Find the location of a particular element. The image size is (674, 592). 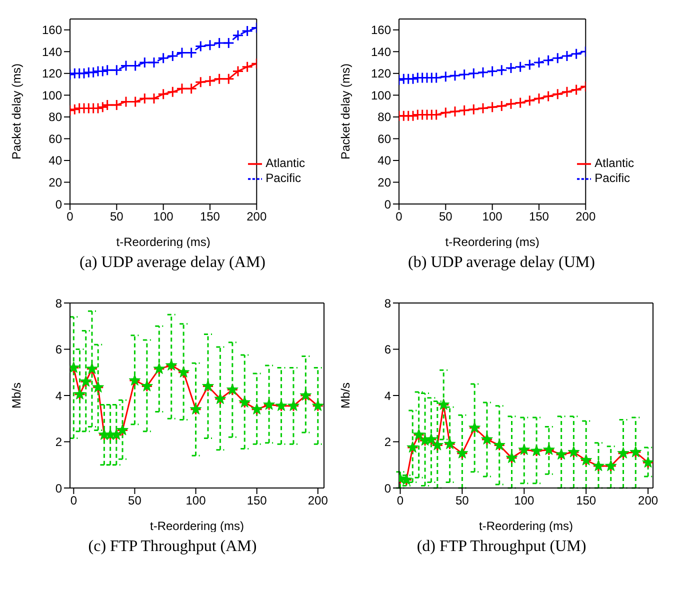

text: (c) FTP Throughput (AM) is located at coordinates (172, 547).